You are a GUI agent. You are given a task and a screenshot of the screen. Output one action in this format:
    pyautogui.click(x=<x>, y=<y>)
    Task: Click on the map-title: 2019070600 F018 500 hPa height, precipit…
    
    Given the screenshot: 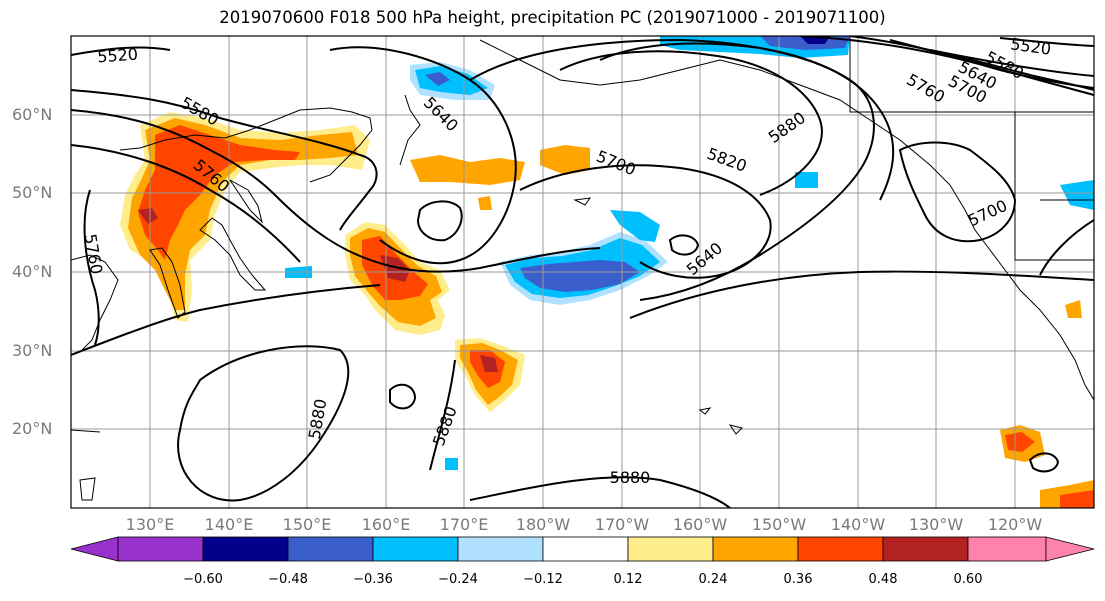 What is the action you would take?
    pyautogui.click(x=552, y=17)
    